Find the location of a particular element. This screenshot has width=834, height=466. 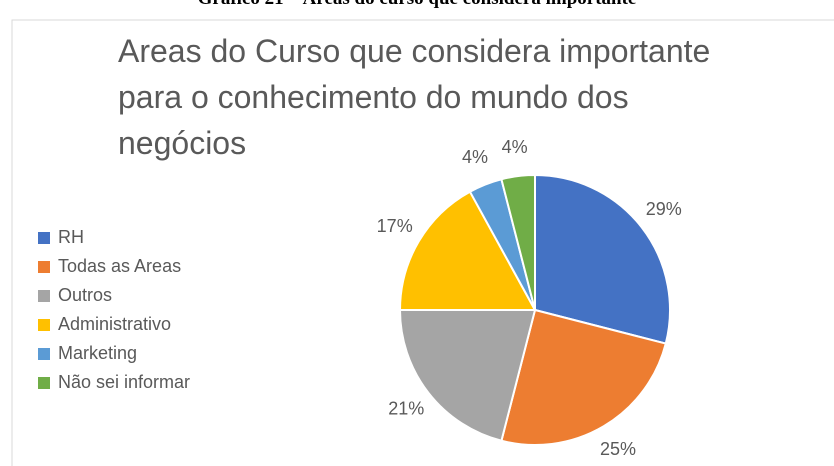

data-label: 21% is located at coordinates (406, 409).